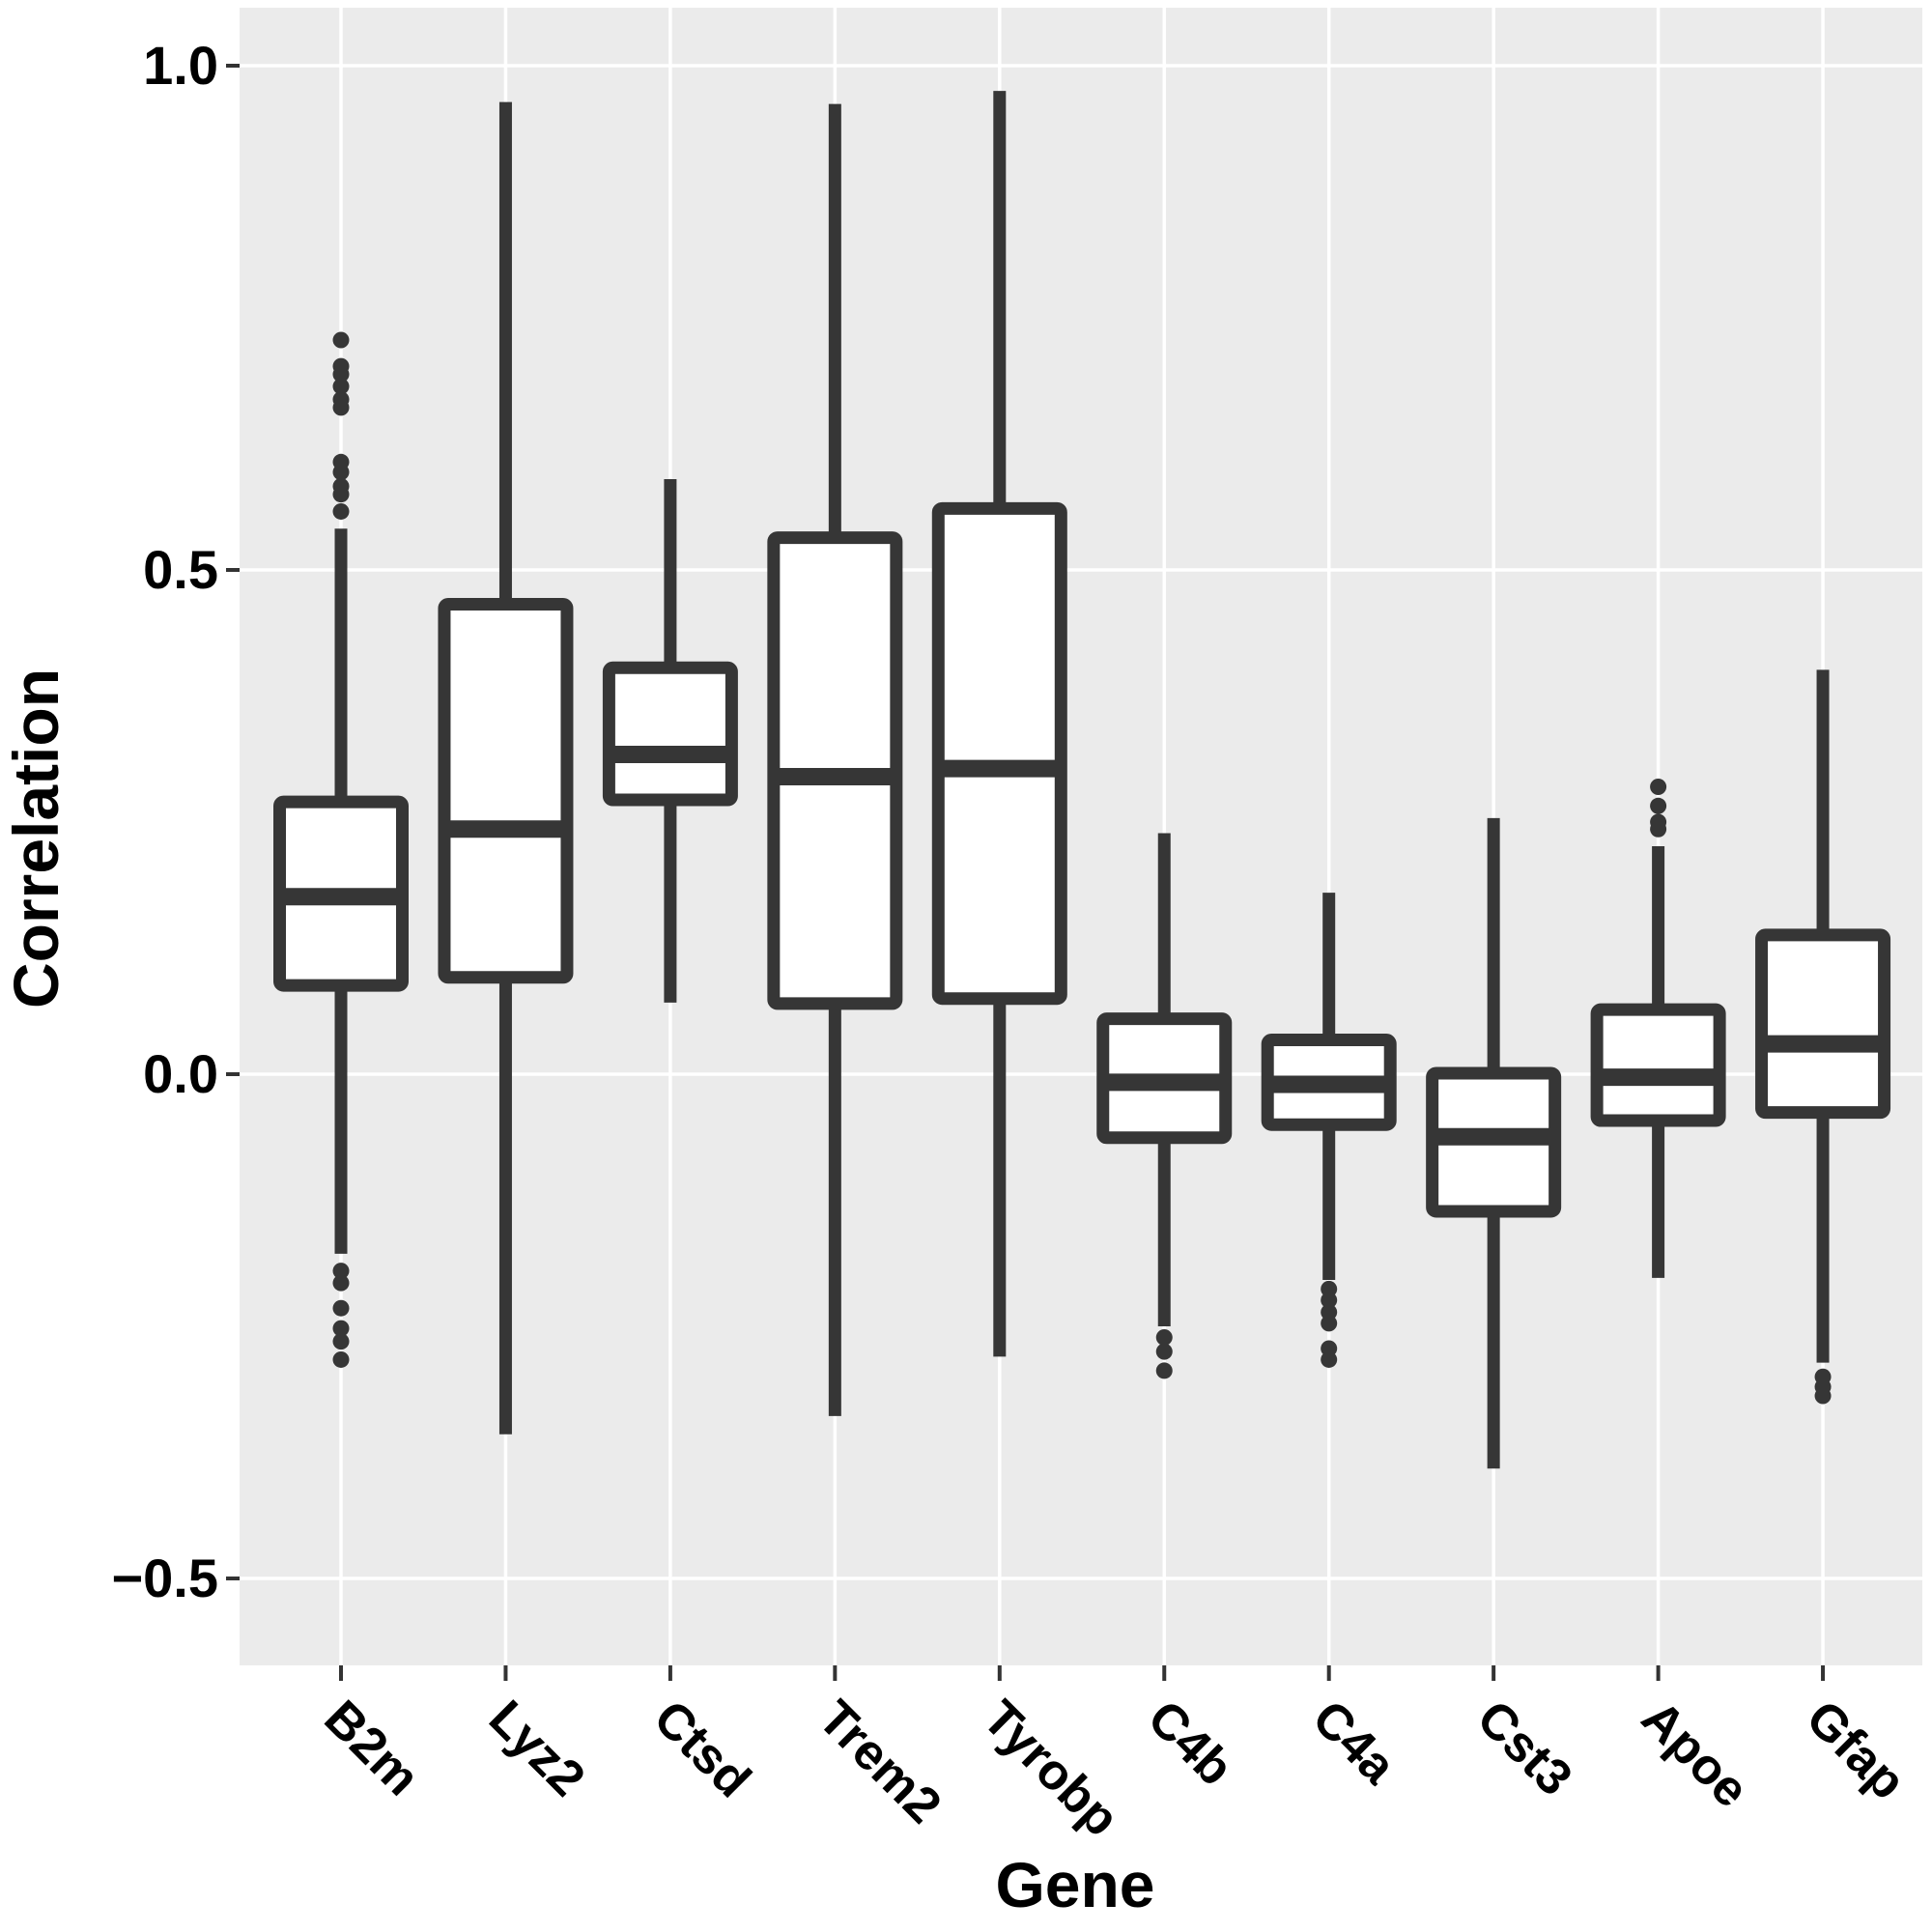 The width and height of the screenshot is (1932, 1932). I want to click on boxplot-Tyrobp, so click(999, 724).